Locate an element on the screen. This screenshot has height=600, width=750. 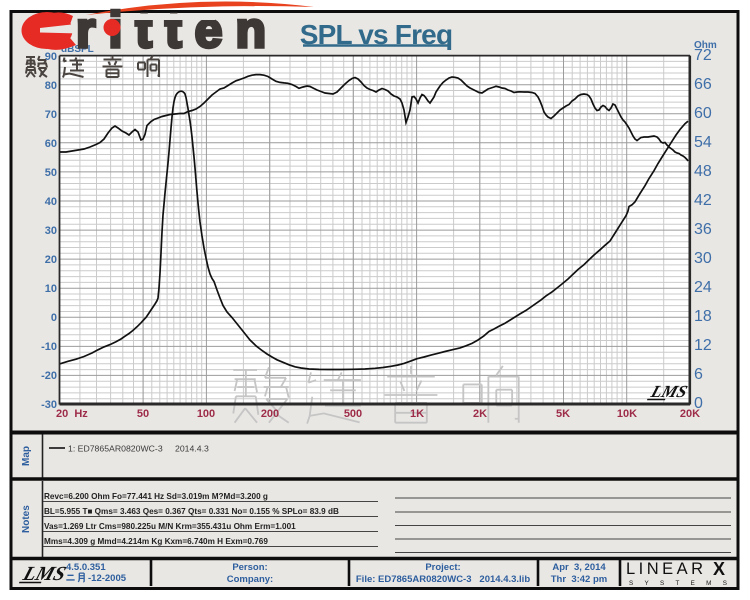
svg-text: 4.5.0.351 is located at coordinates (86, 567).